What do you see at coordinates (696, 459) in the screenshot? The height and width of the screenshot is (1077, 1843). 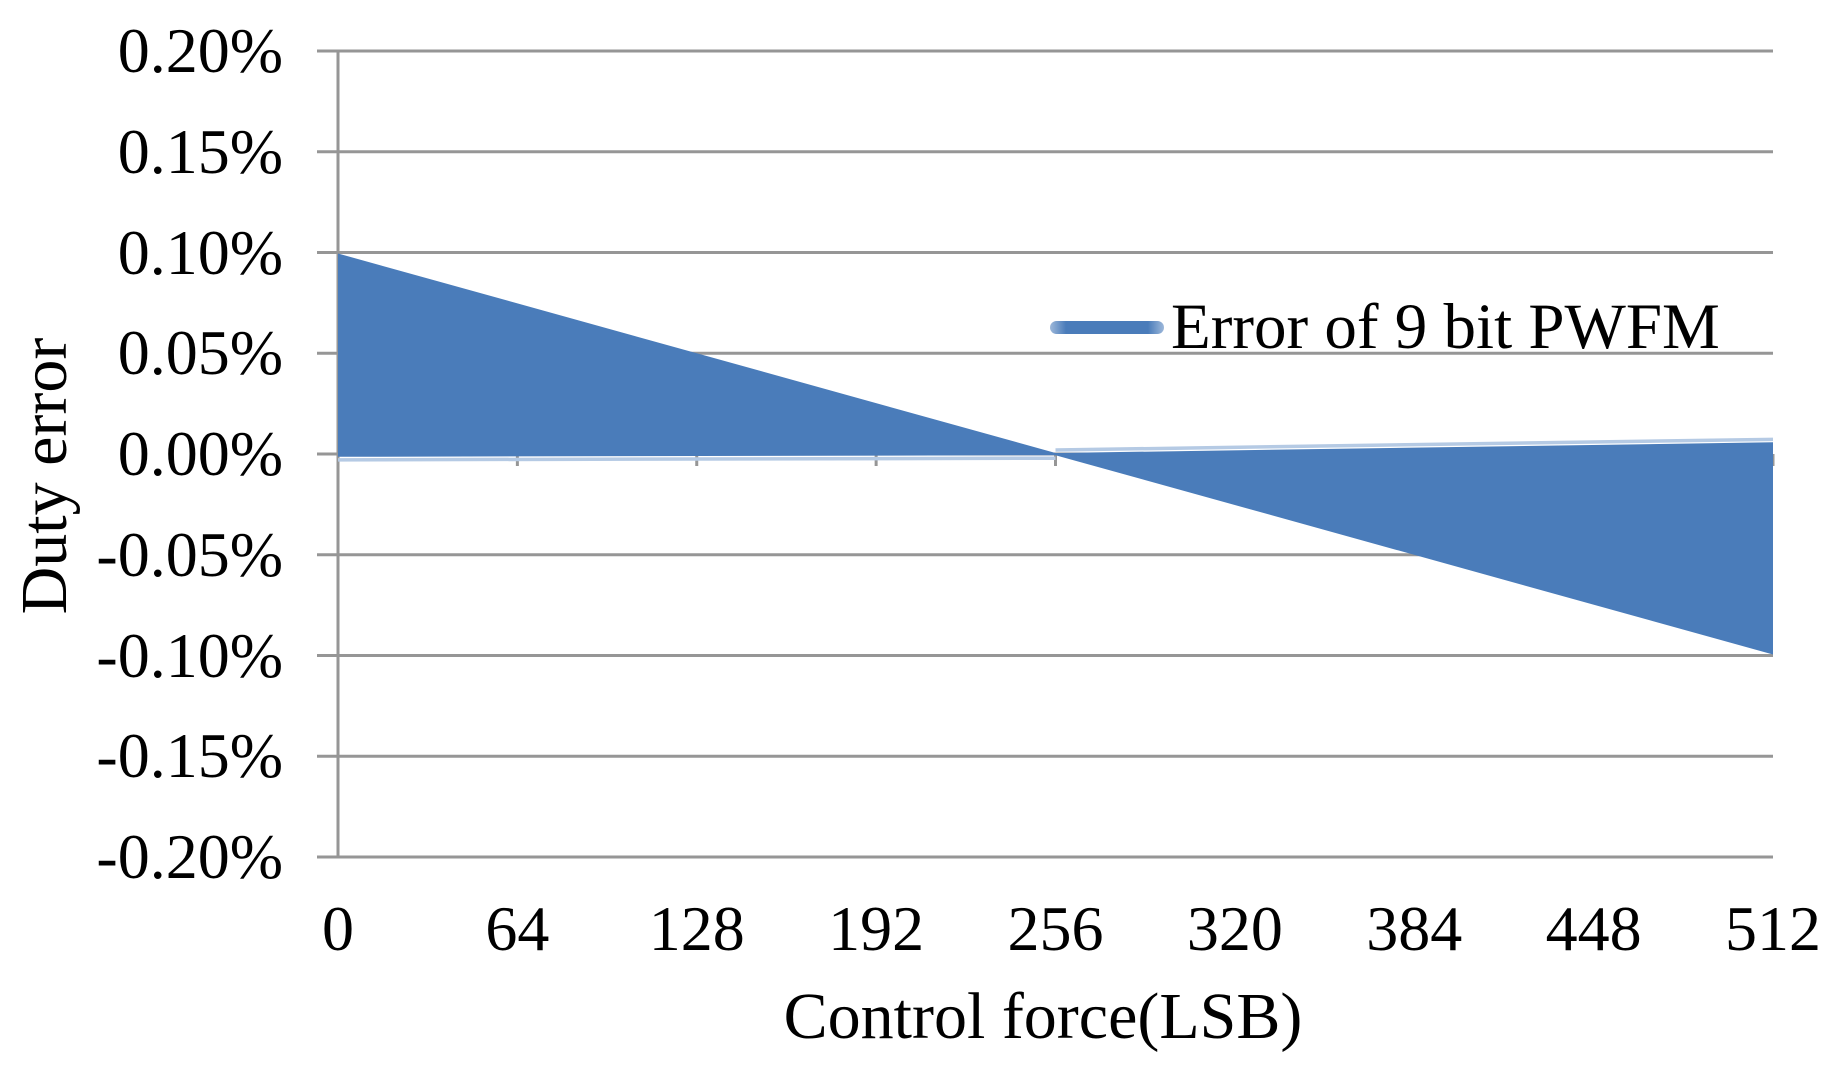 I see `band-fringe-left` at bounding box center [696, 459].